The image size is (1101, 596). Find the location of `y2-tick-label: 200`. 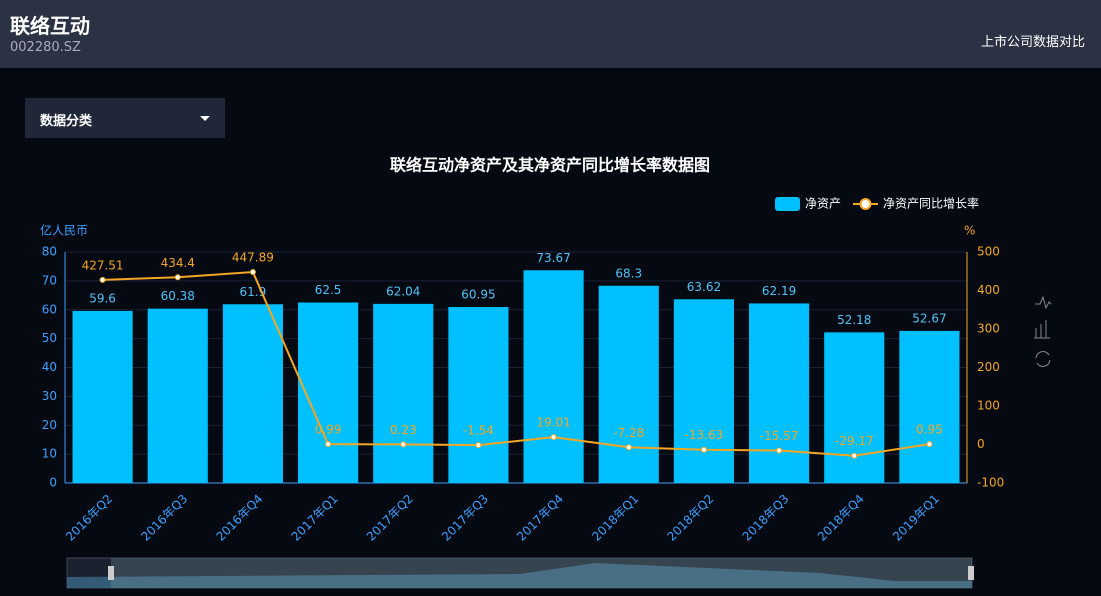

y2-tick-label: 200 is located at coordinates (988, 367).